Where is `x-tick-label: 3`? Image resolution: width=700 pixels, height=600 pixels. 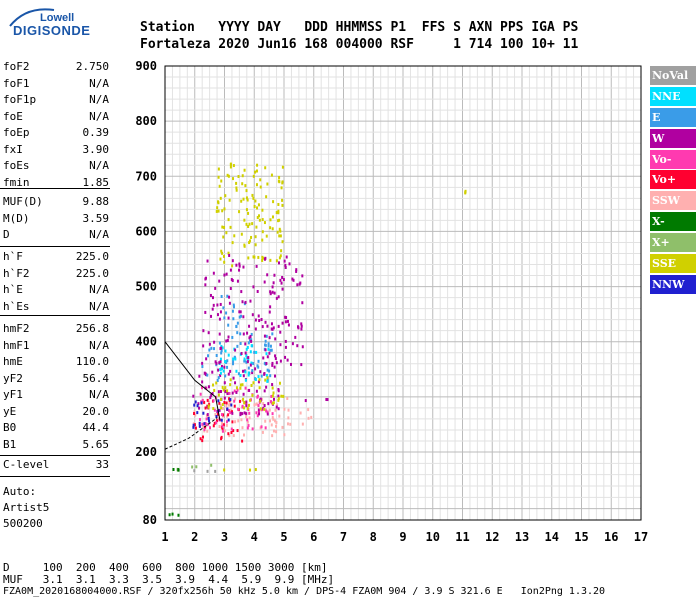 x-tick-label: 3 is located at coordinates (224, 537).